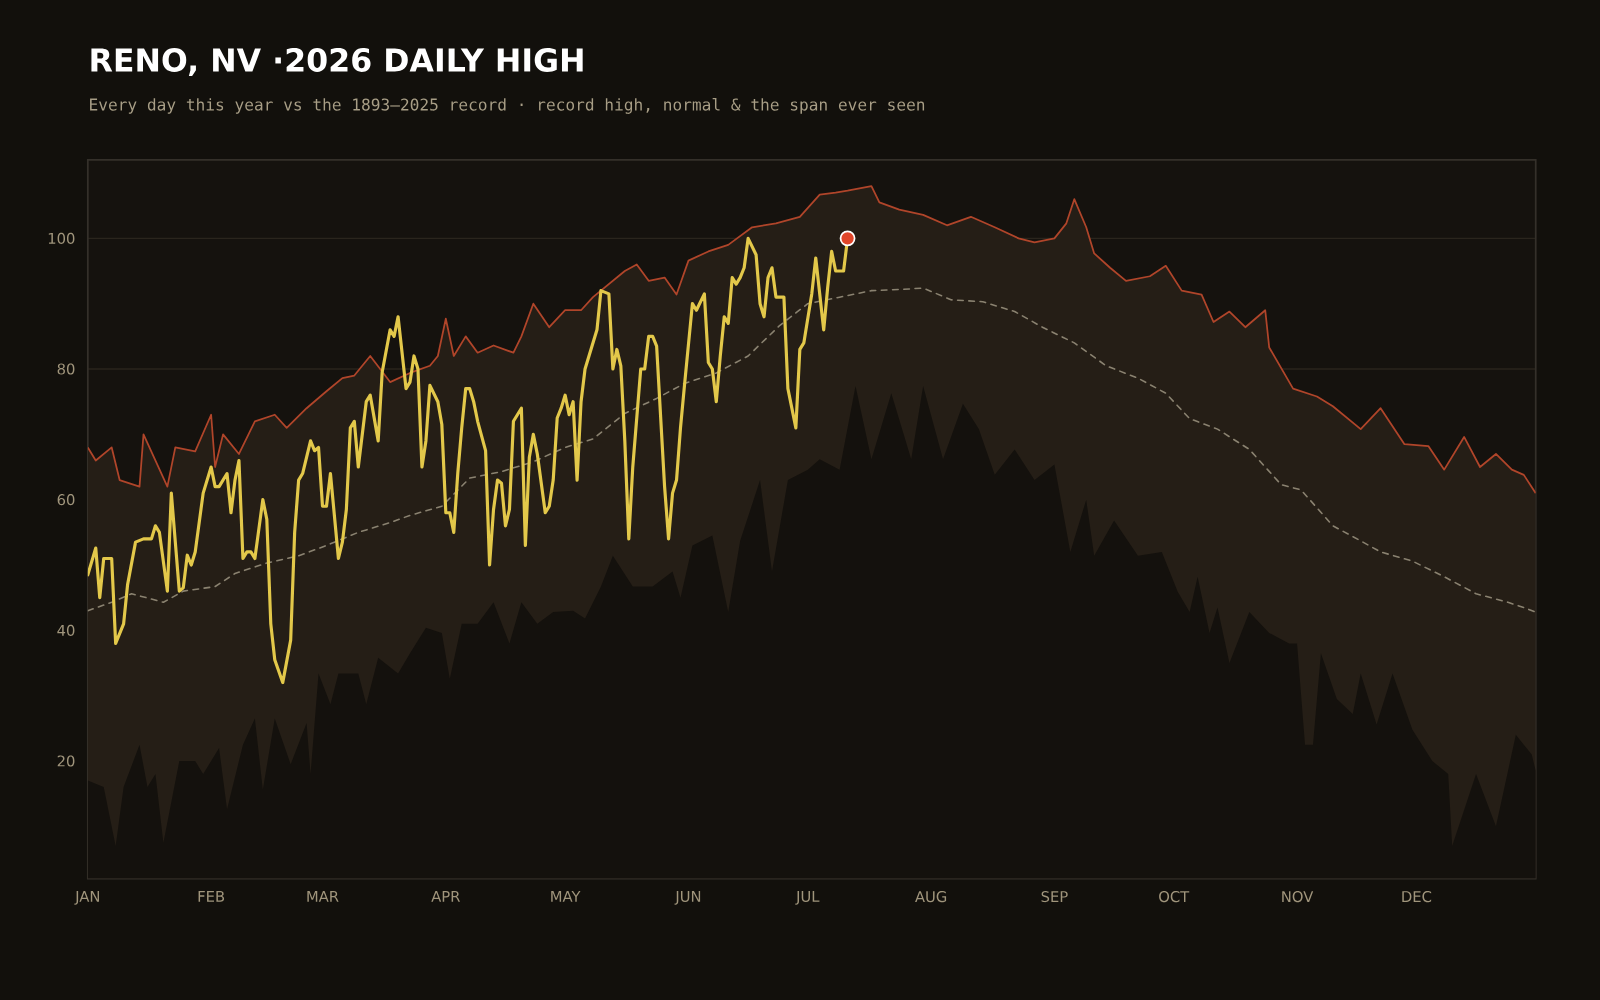 This screenshot has width=1600, height=1000. Describe the element at coordinates (66, 500) in the screenshot. I see `y-tick-label: 60` at that location.